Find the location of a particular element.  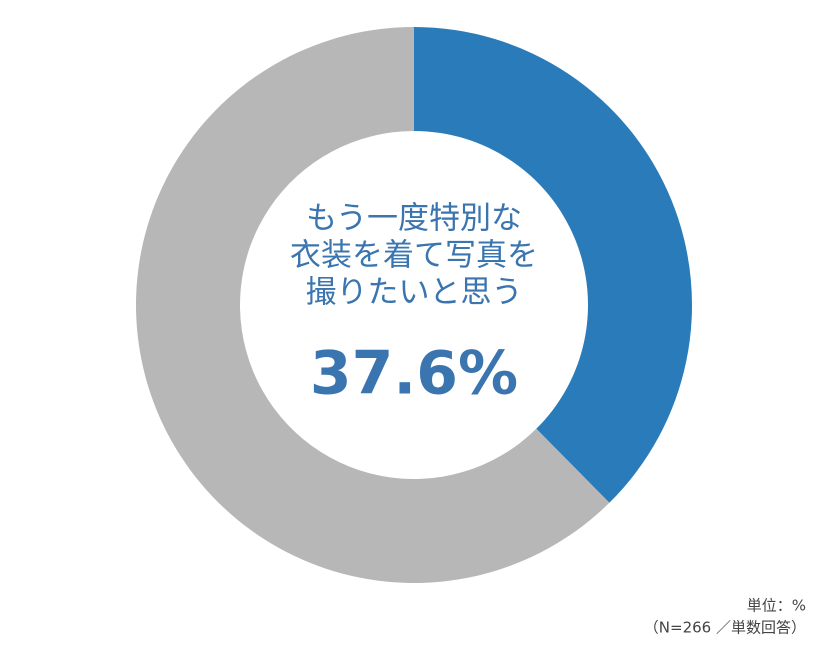

note: 単位：% is located at coordinates (776, 606).